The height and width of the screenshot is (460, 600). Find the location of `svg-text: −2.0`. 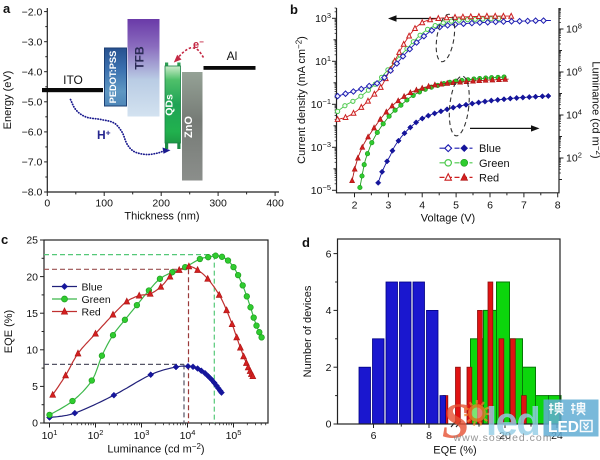

svg-text: −2.0 is located at coordinates (32, 12).